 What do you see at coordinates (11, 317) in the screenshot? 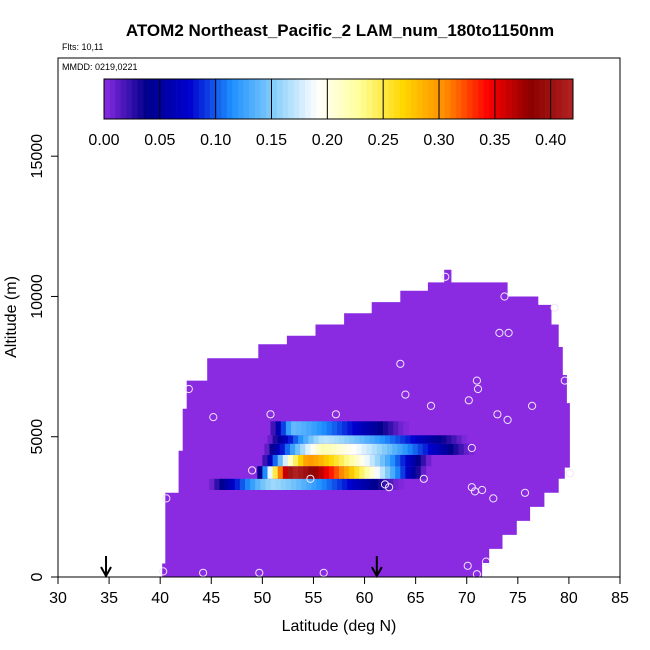
I see `y-axis-label: Altitude (m)` at bounding box center [11, 317].